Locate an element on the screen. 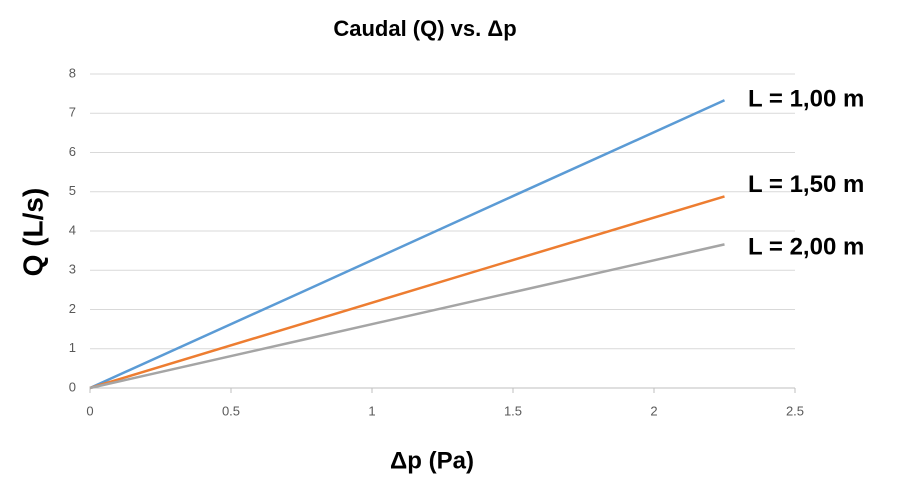 The image size is (906, 480). x-tick-label: 1.5 is located at coordinates (513, 410).